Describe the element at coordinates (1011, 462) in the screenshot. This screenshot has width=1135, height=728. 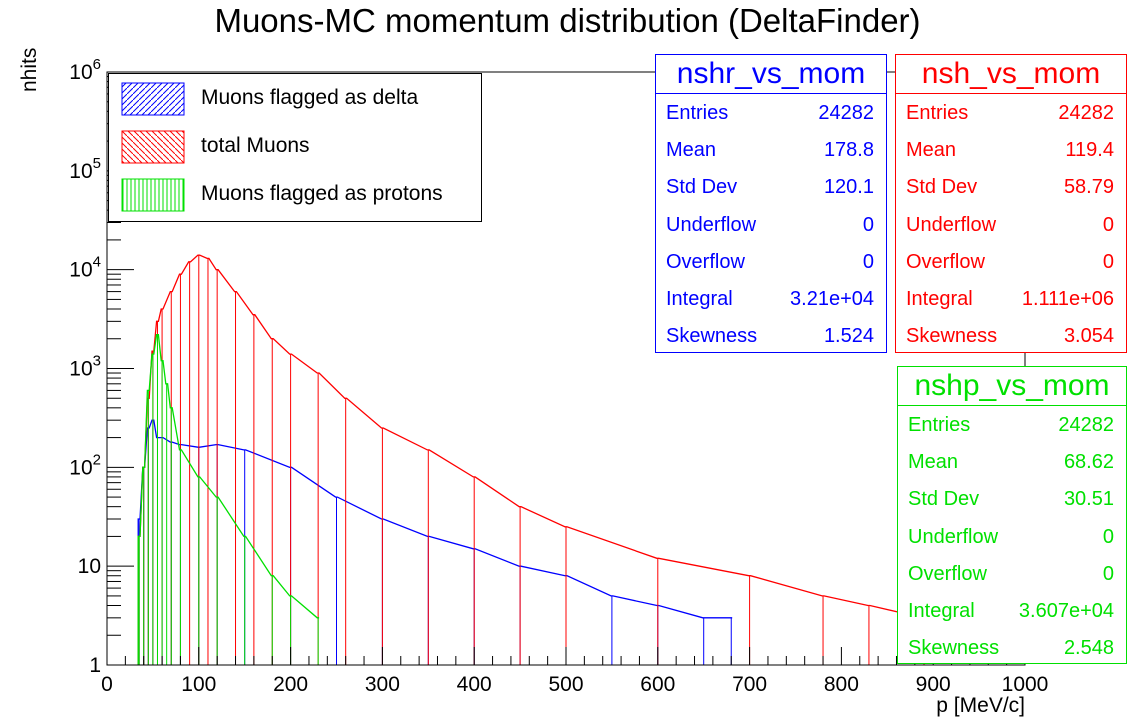
I see `stats-row-mean: Mean 68.62` at that location.